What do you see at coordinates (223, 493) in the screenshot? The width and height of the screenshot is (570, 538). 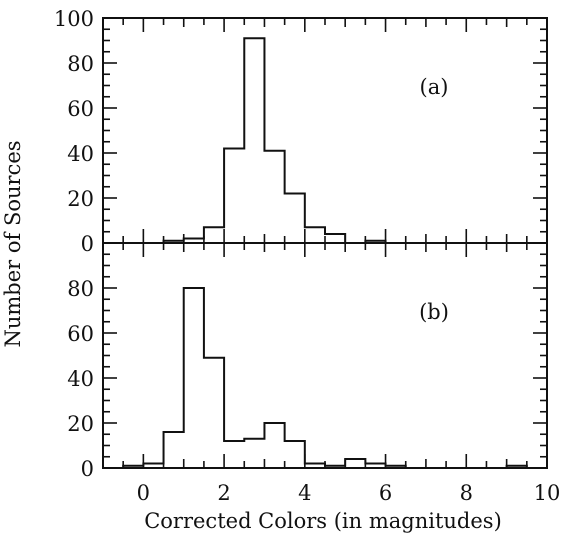 I see `x-tick-label: 2` at bounding box center [223, 493].